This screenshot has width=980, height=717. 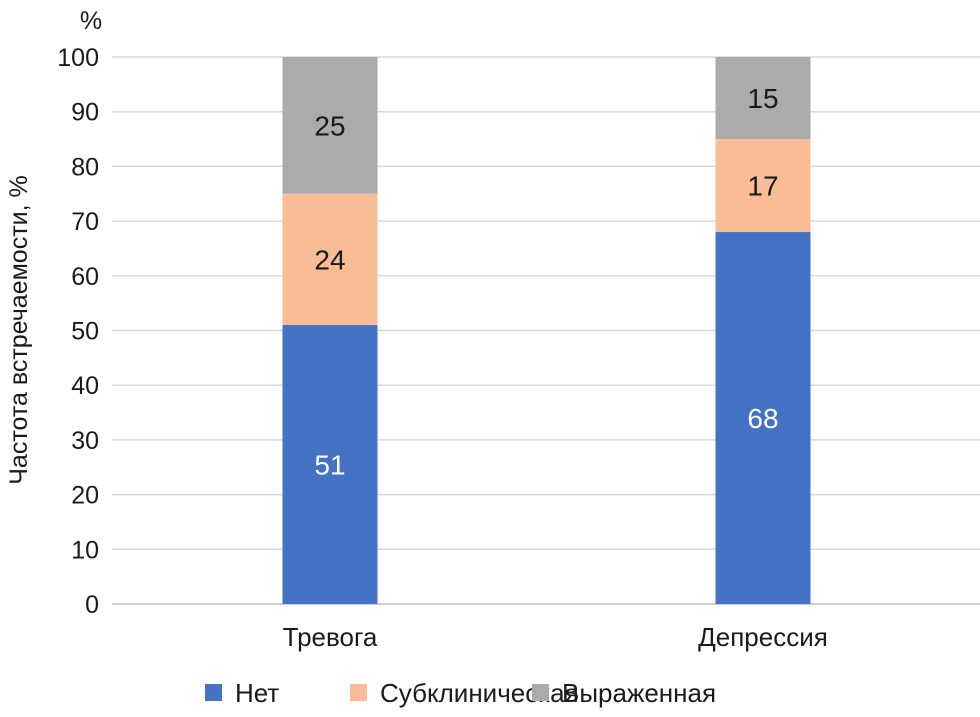 I want to click on y-axis-unit-label: %, so click(x=91, y=21).